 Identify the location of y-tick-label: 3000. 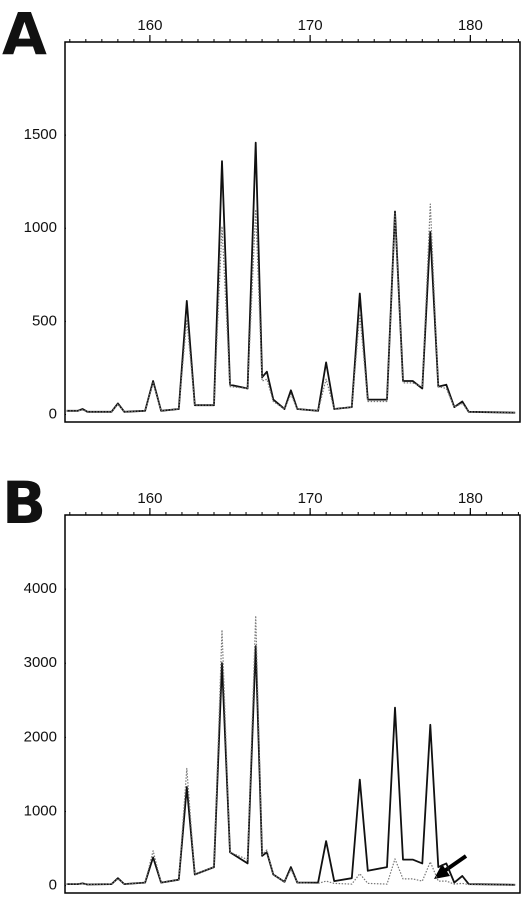
(40, 662).